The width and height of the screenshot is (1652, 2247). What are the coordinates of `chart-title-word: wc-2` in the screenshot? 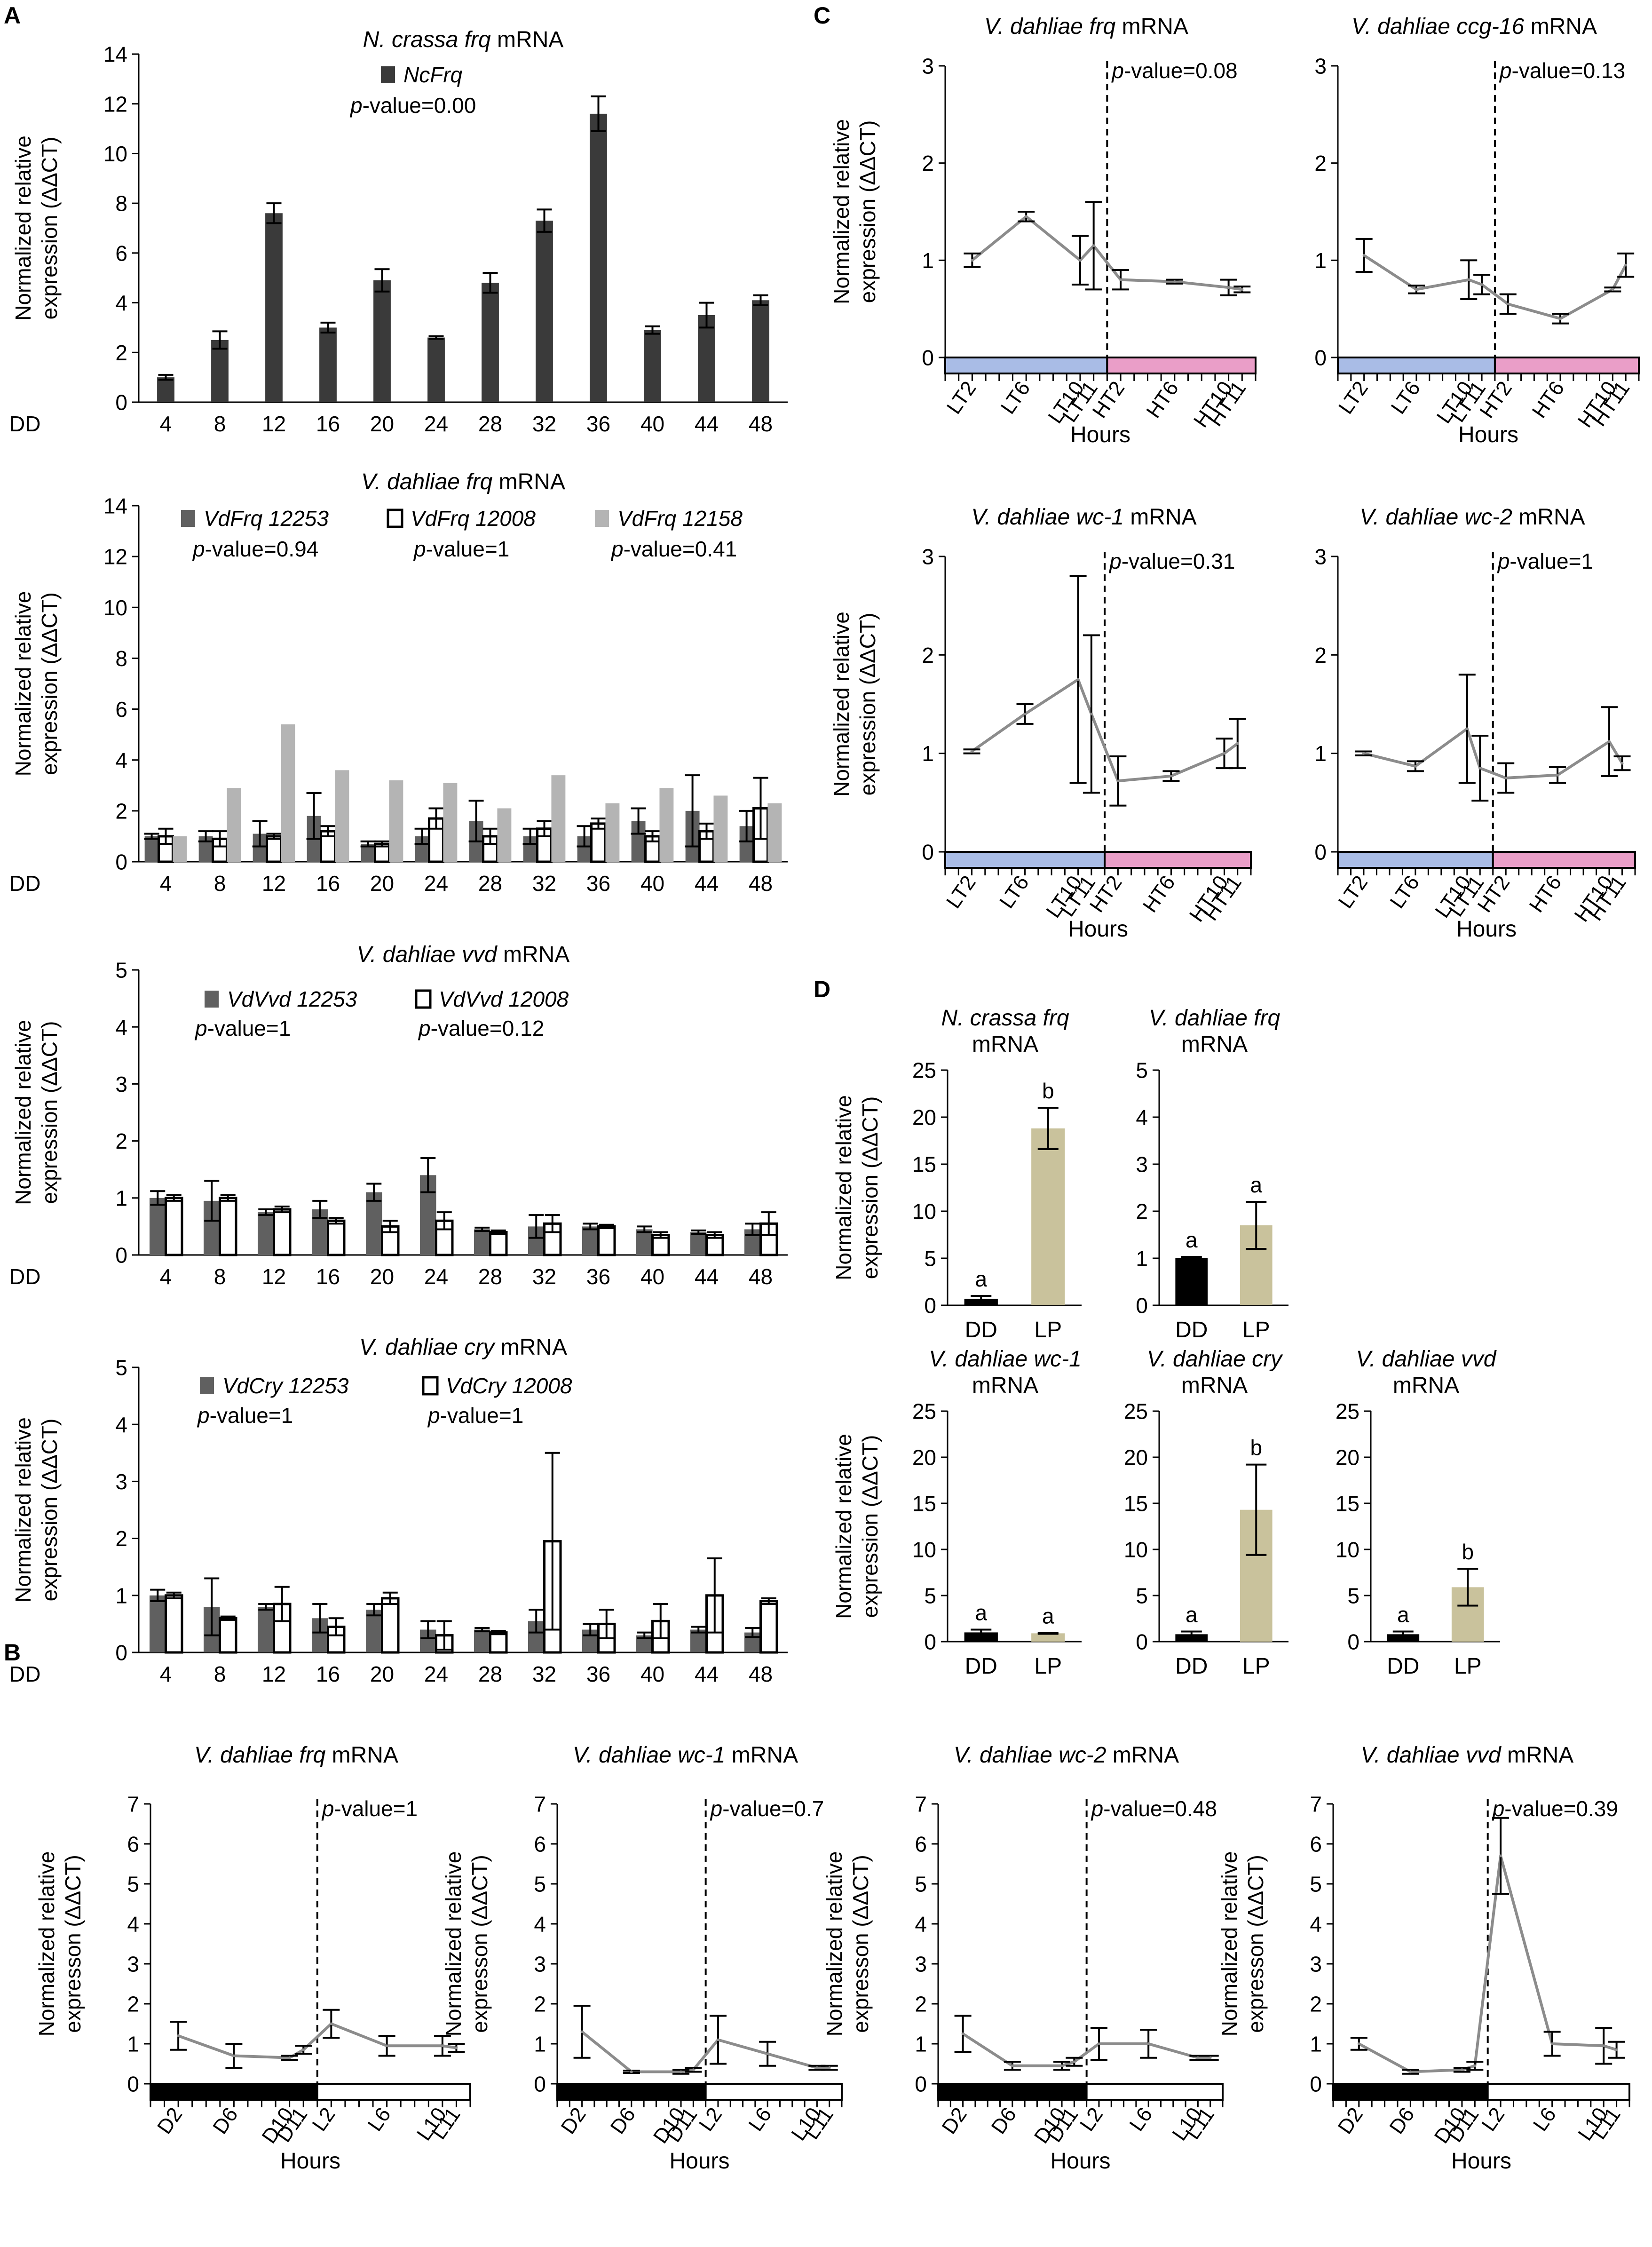 It's located at (1485, 517).